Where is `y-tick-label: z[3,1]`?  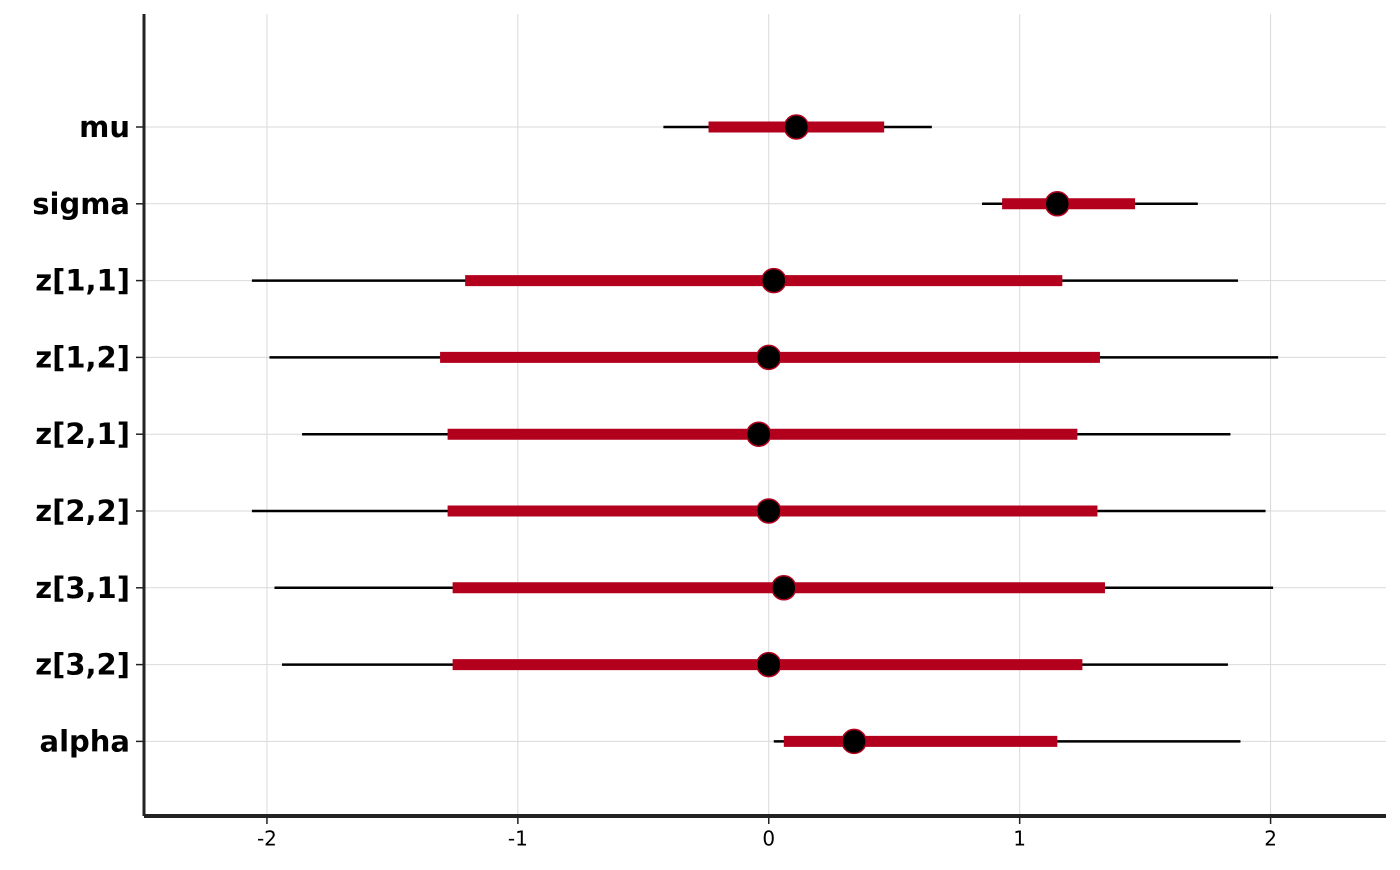 y-tick-label: z[3,1] is located at coordinates (82, 588).